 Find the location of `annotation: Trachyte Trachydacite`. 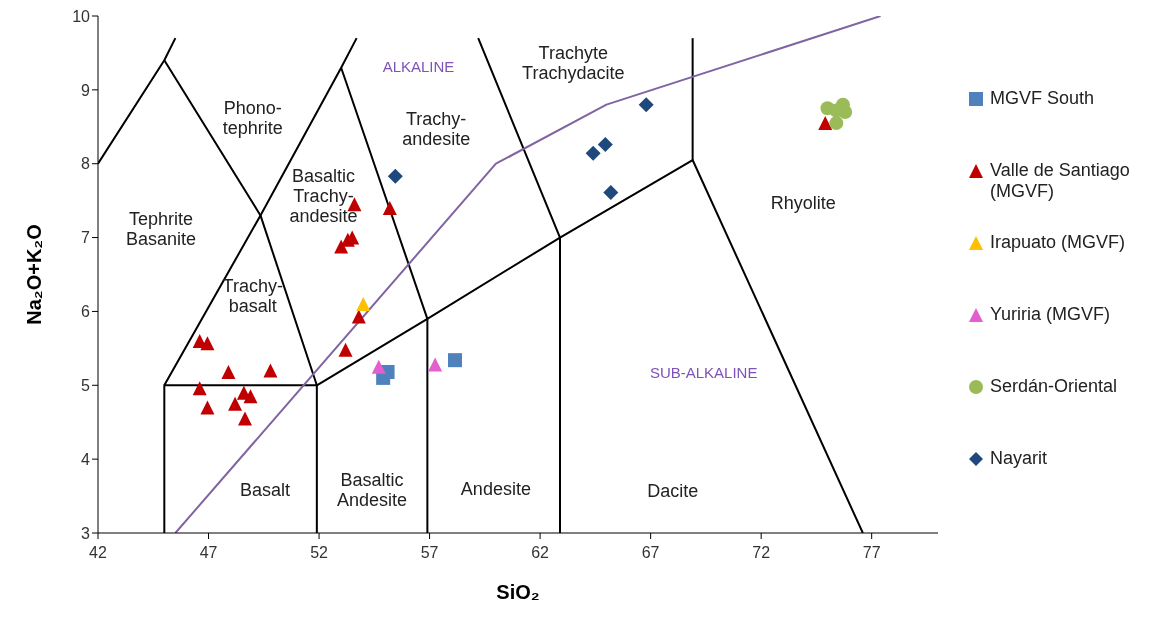

annotation: Trachyte Trachydacite is located at coordinates (573, 62).